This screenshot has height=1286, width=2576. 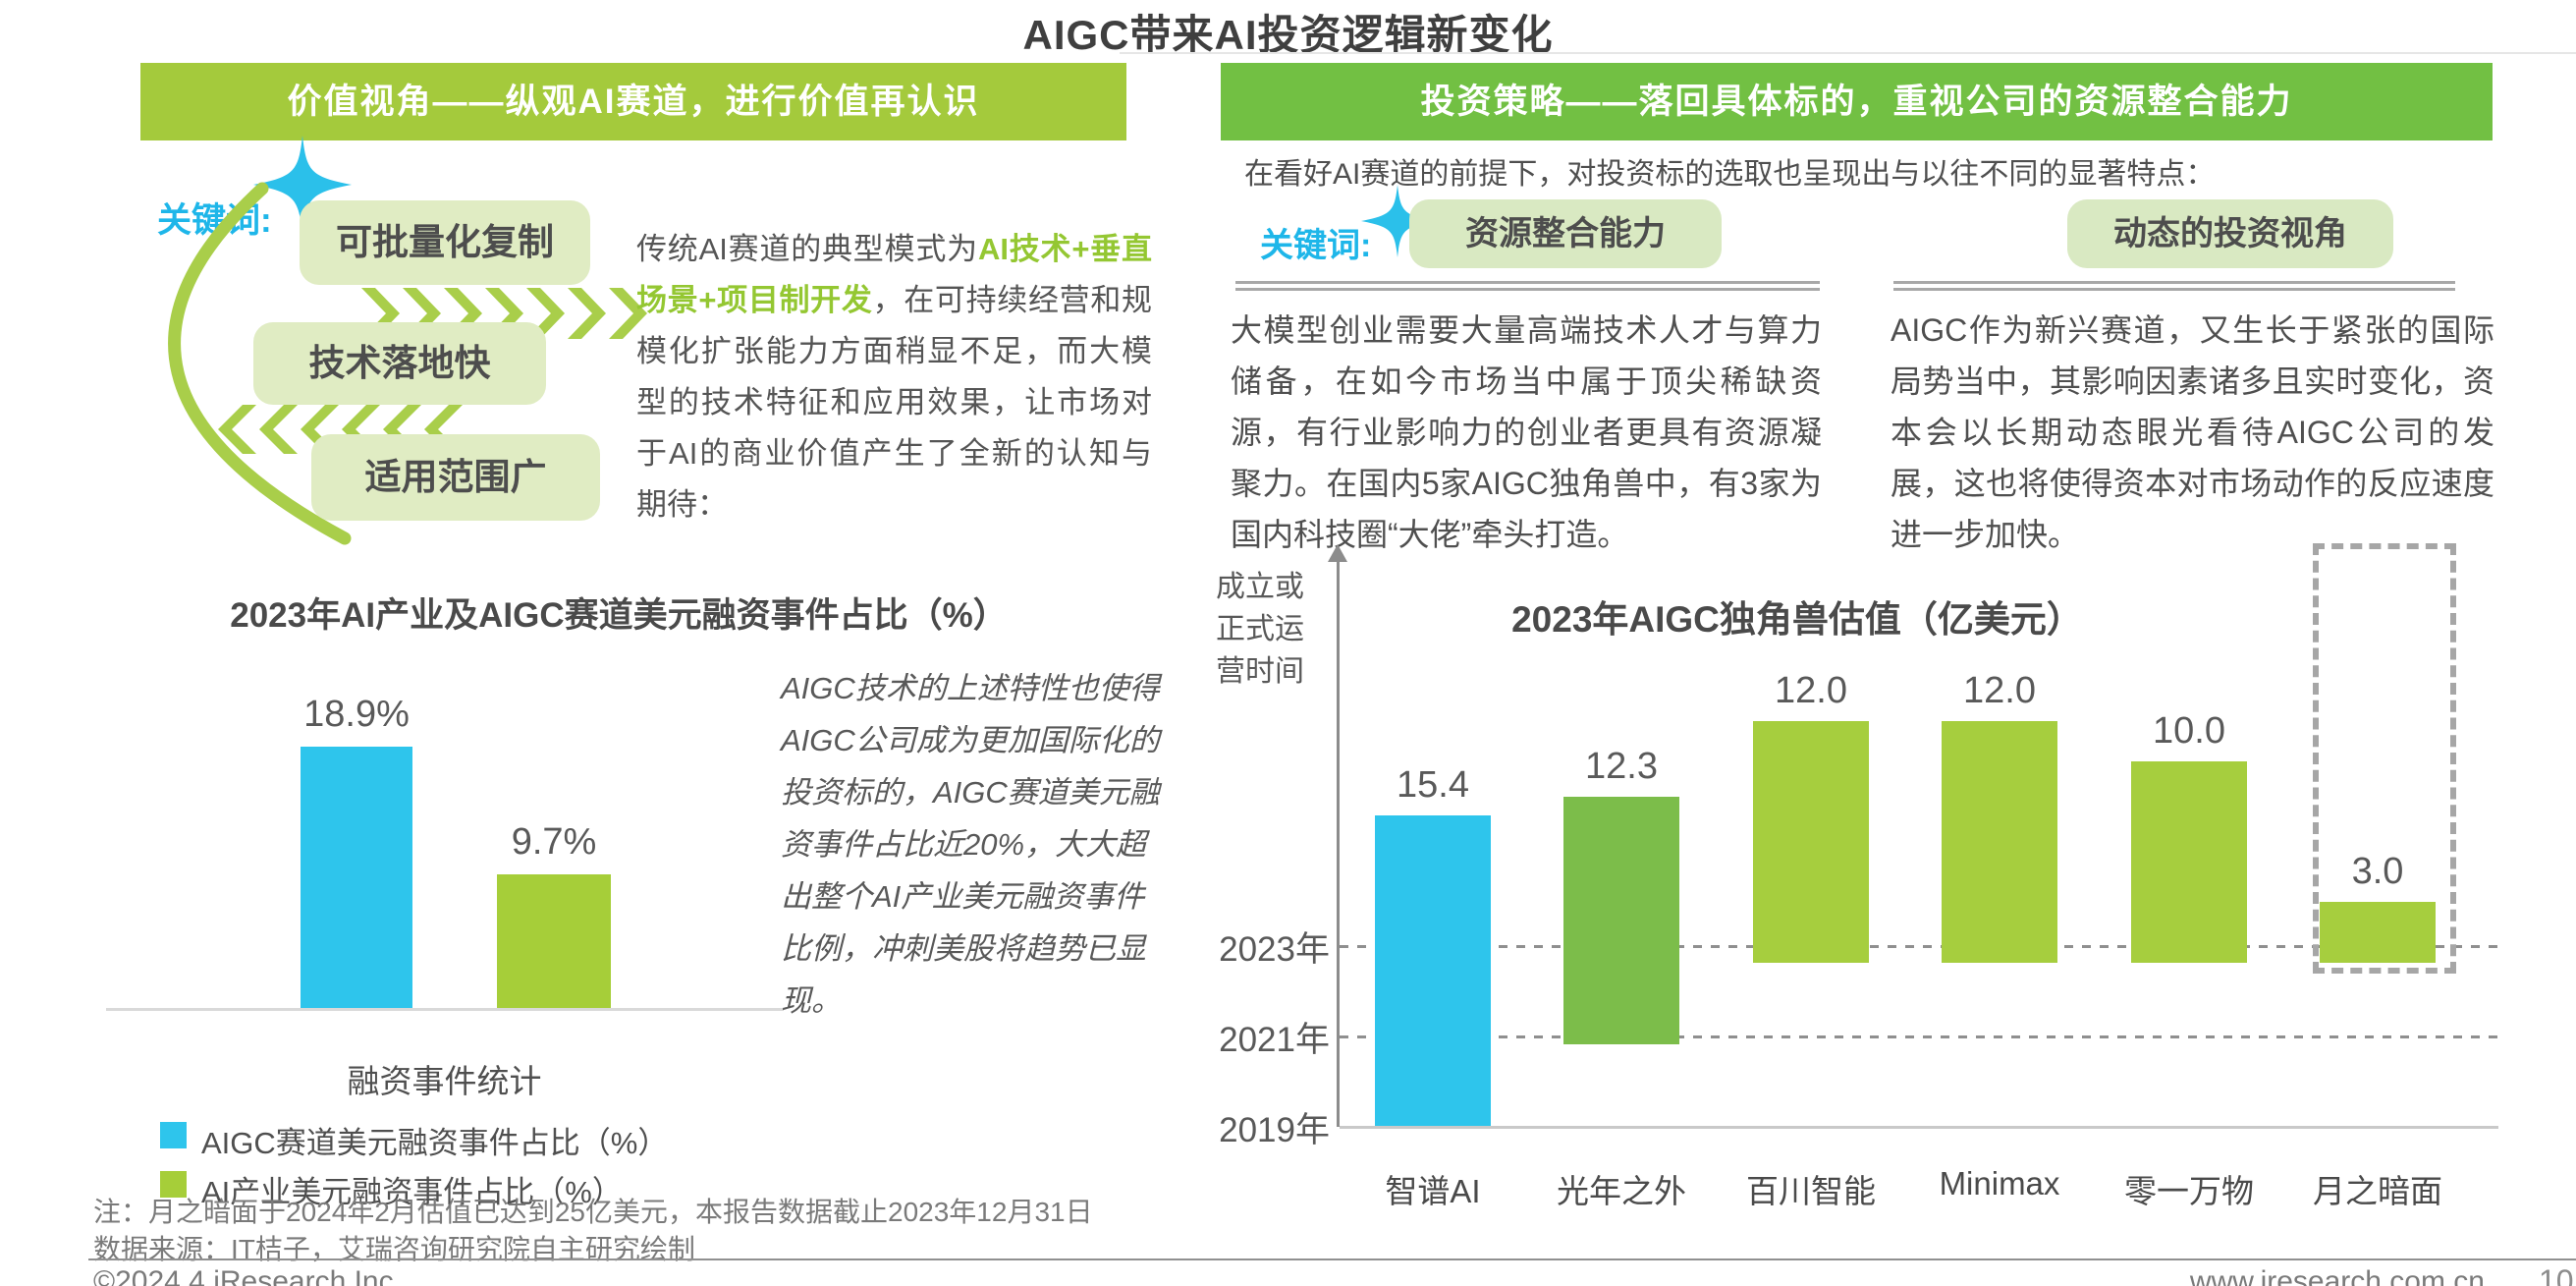 What do you see at coordinates (1857, 101) in the screenshot?
I see `right-section-header: 投资策略——落回具体标的，重视公司的资源整合能力` at bounding box center [1857, 101].